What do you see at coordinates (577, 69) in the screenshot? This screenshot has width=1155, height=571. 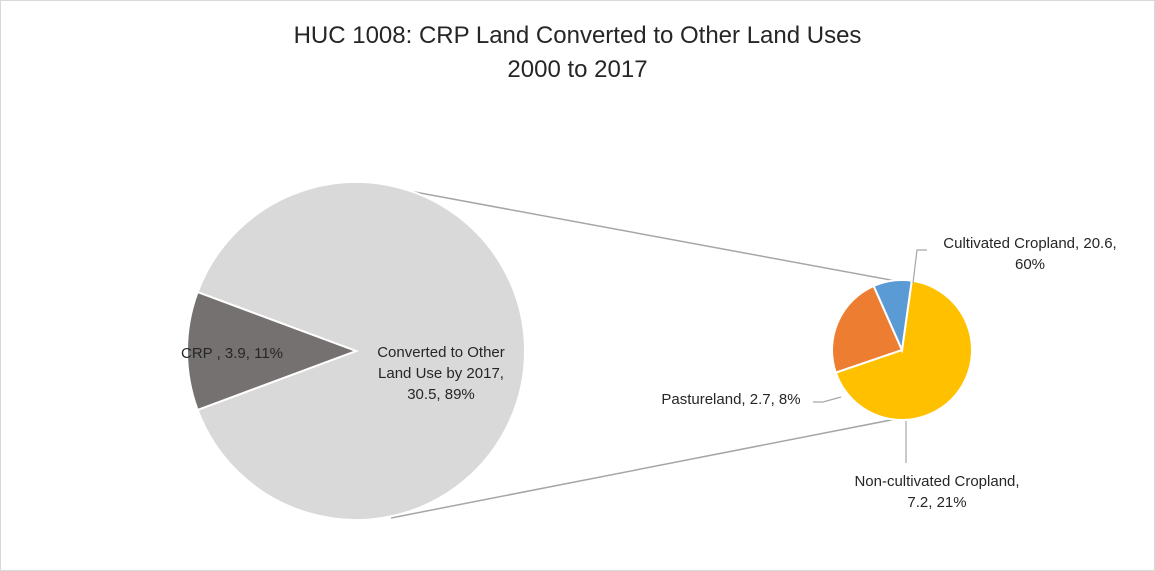 I see `chart-subtitle: 2000 to 2017` at bounding box center [577, 69].